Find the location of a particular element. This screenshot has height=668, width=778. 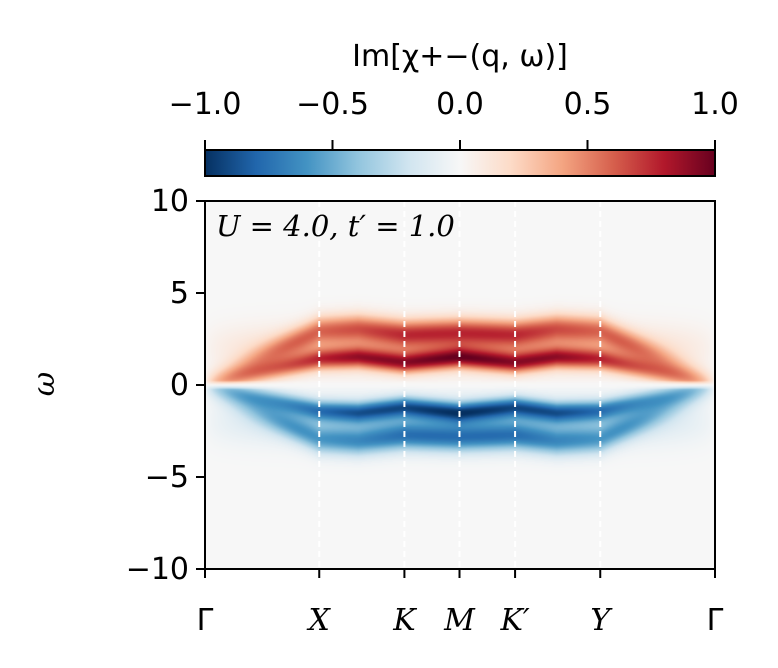

x-tick-label: K is located at coordinates (404, 620).